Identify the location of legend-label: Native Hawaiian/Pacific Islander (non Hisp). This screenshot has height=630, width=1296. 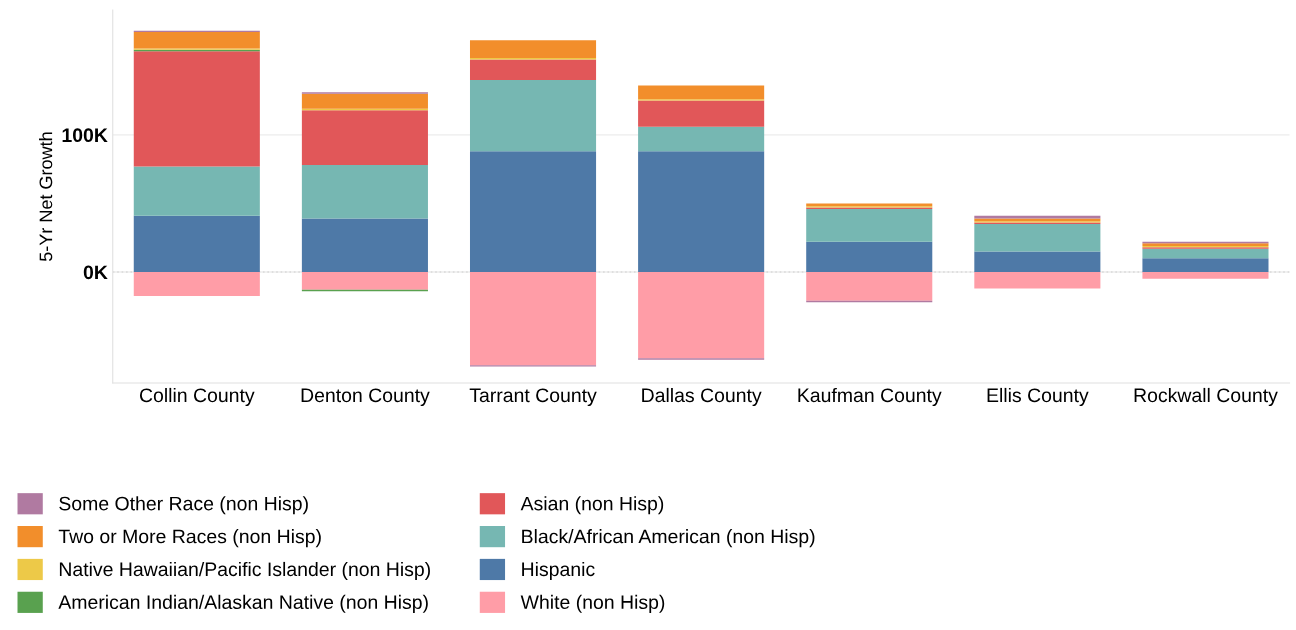
(244, 571).